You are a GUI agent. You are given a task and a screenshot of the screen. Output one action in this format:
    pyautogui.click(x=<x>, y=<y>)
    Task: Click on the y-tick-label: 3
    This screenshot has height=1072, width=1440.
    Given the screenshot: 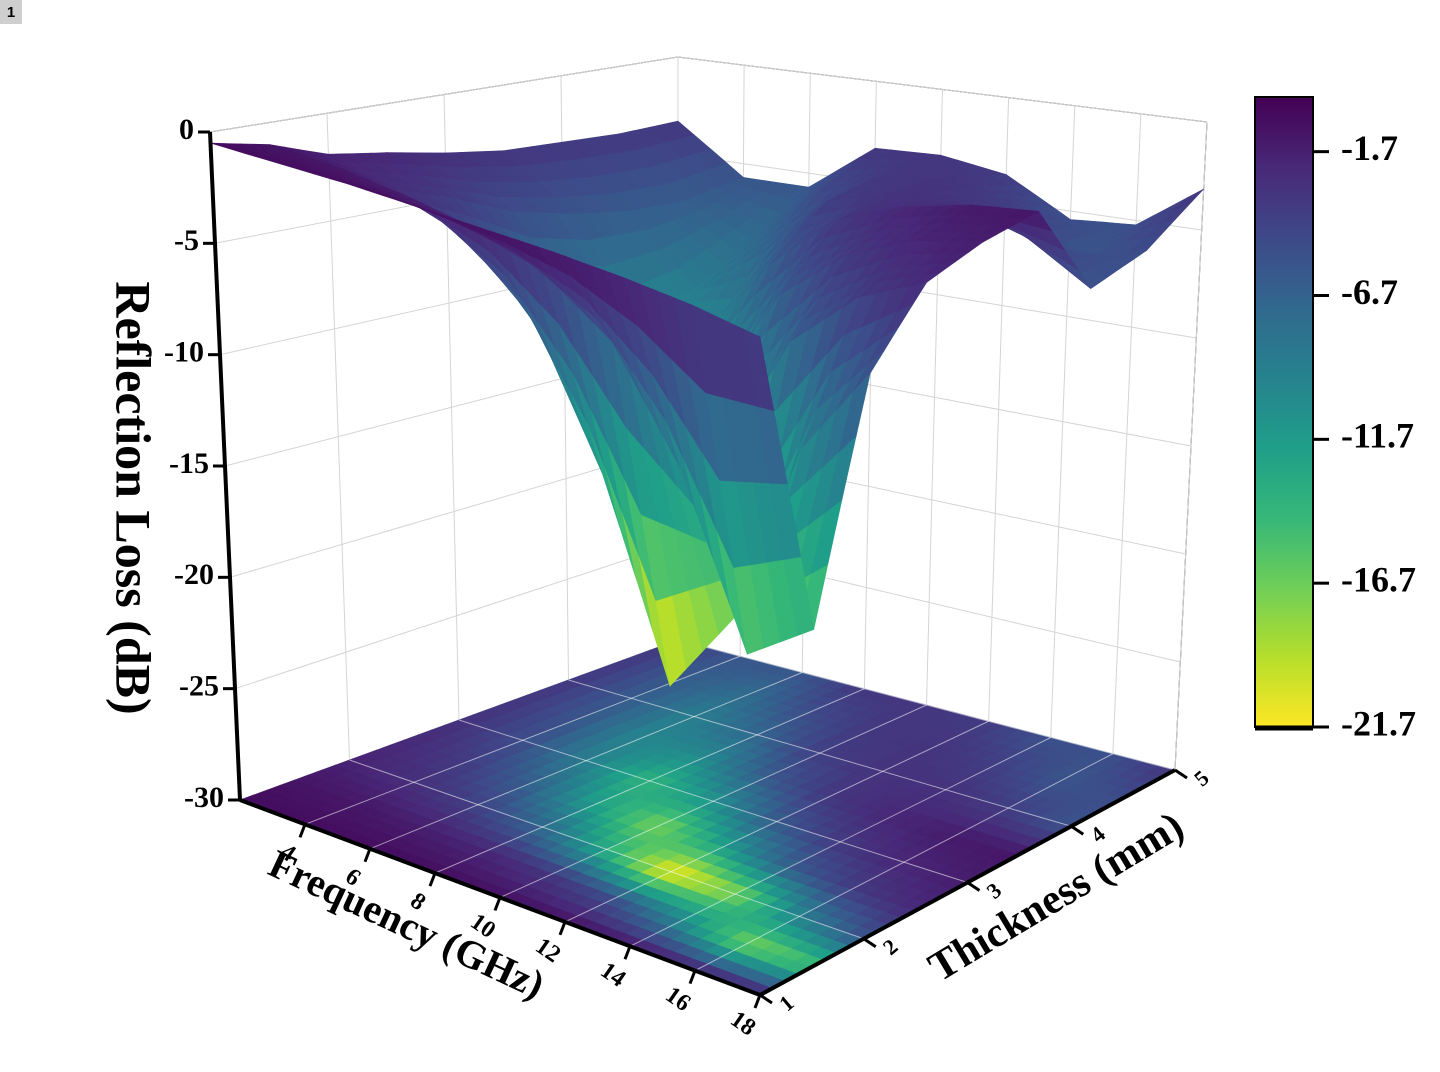 What is the action you would take?
    pyautogui.click(x=994, y=891)
    